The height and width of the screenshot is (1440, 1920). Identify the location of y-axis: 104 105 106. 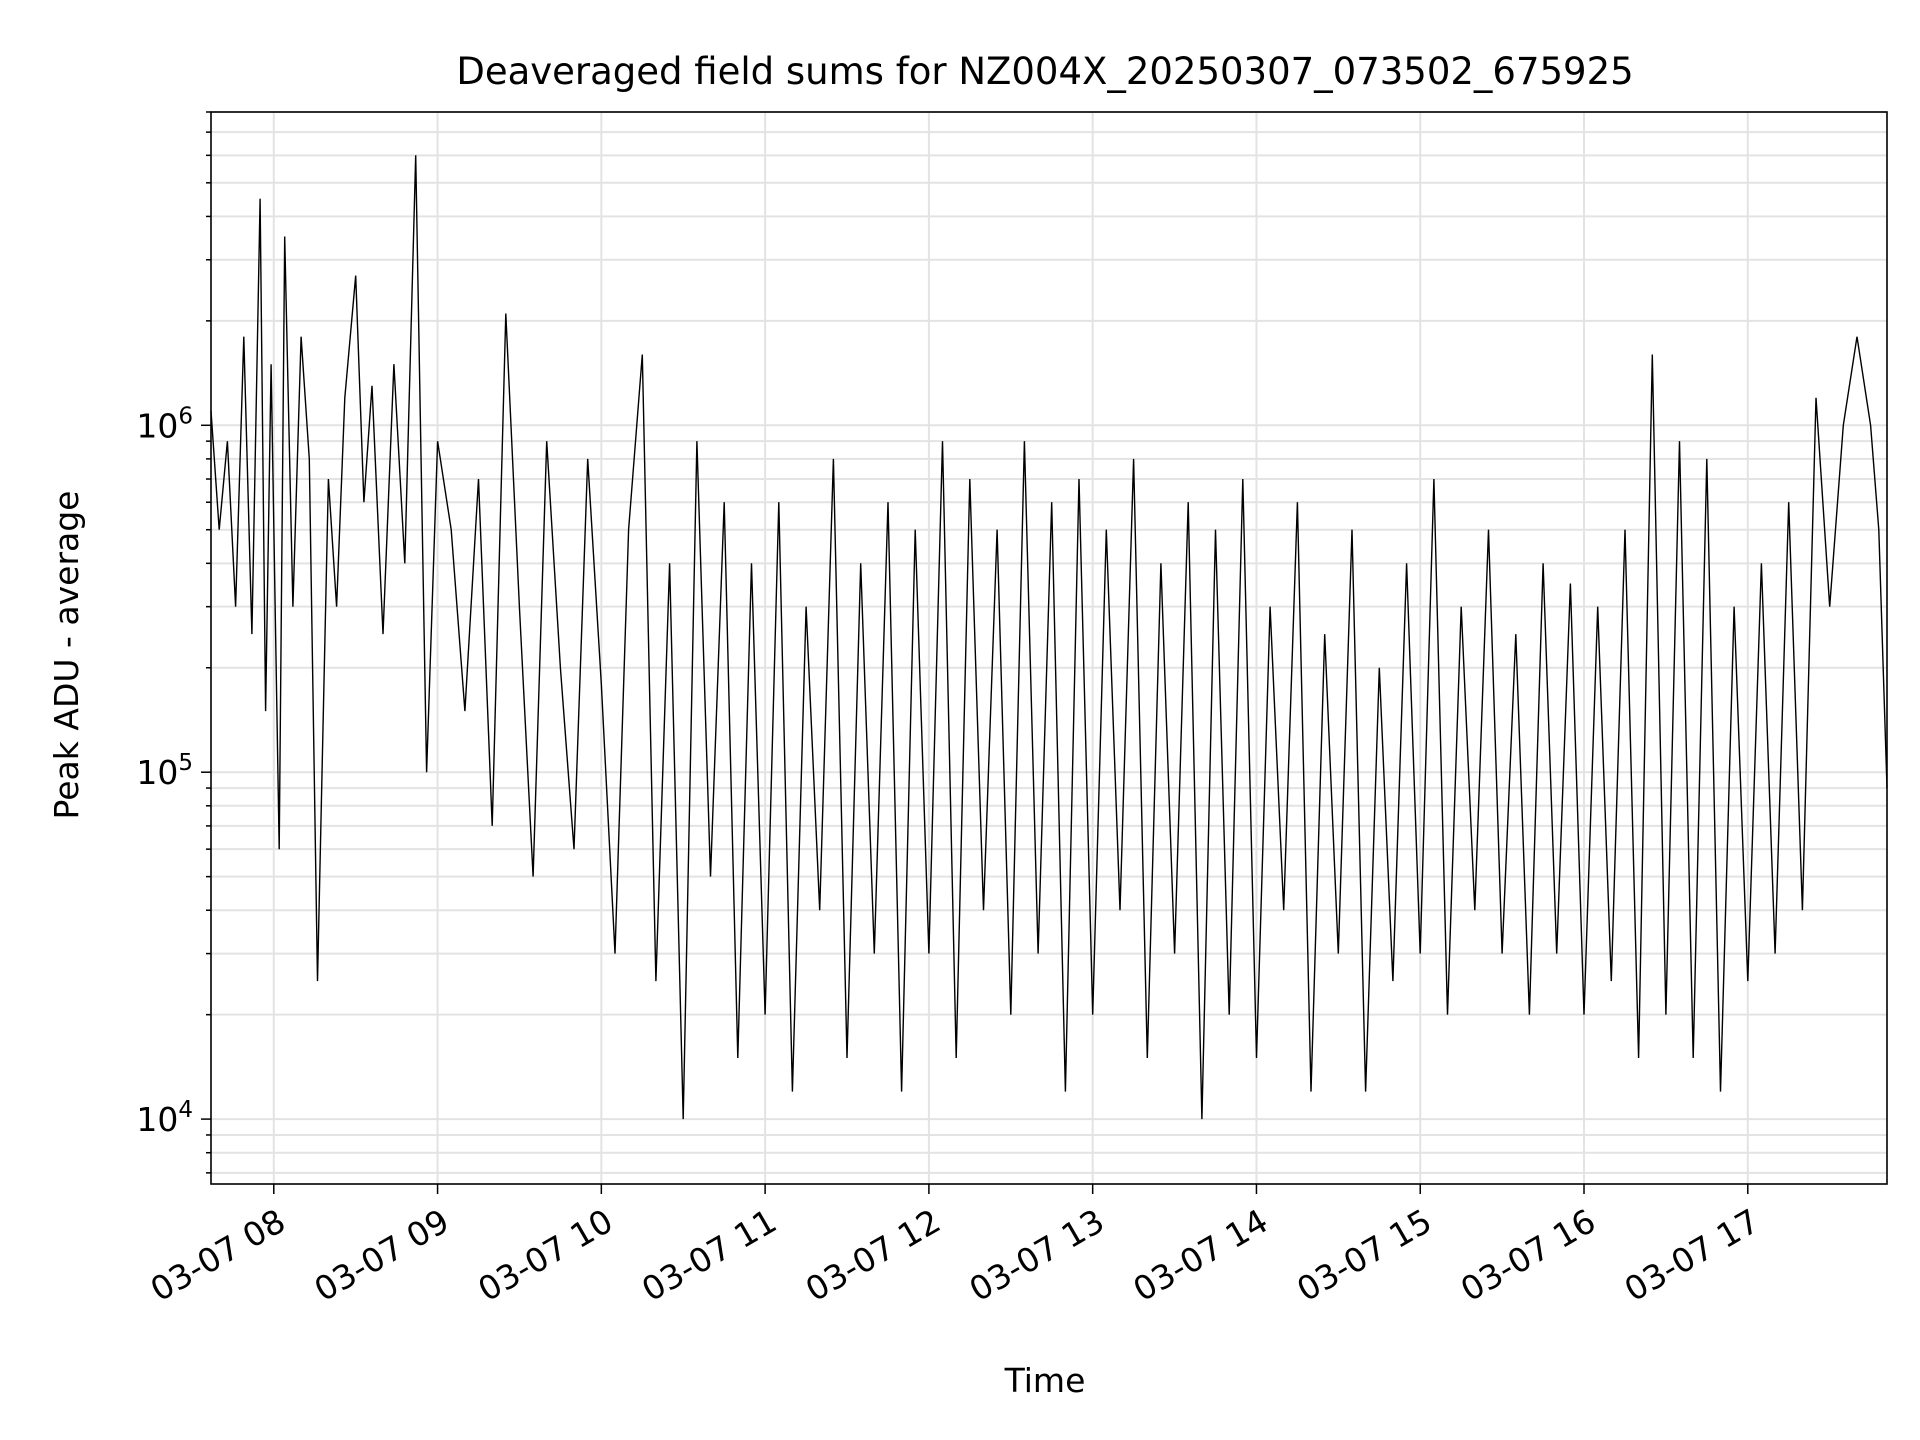
(173, 642).